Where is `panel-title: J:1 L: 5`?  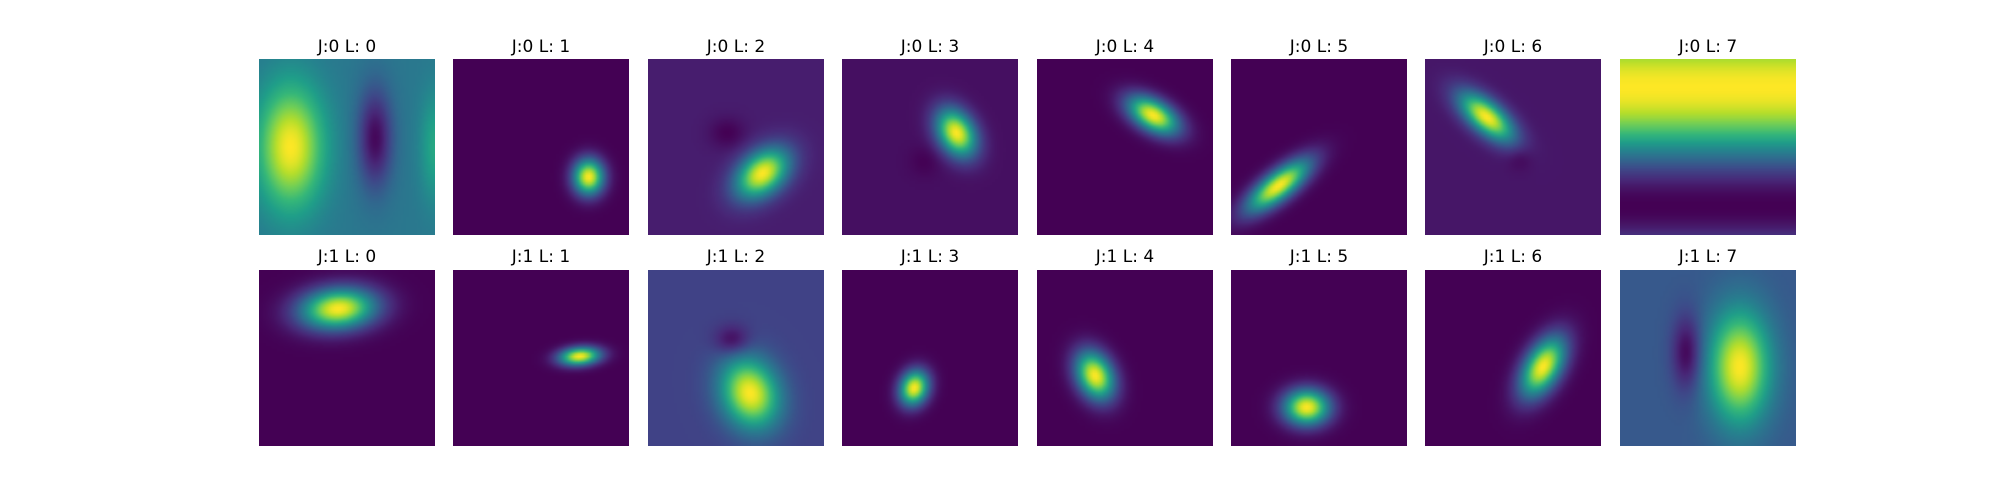
panel-title: J:1 L: 5 is located at coordinates (1318, 257).